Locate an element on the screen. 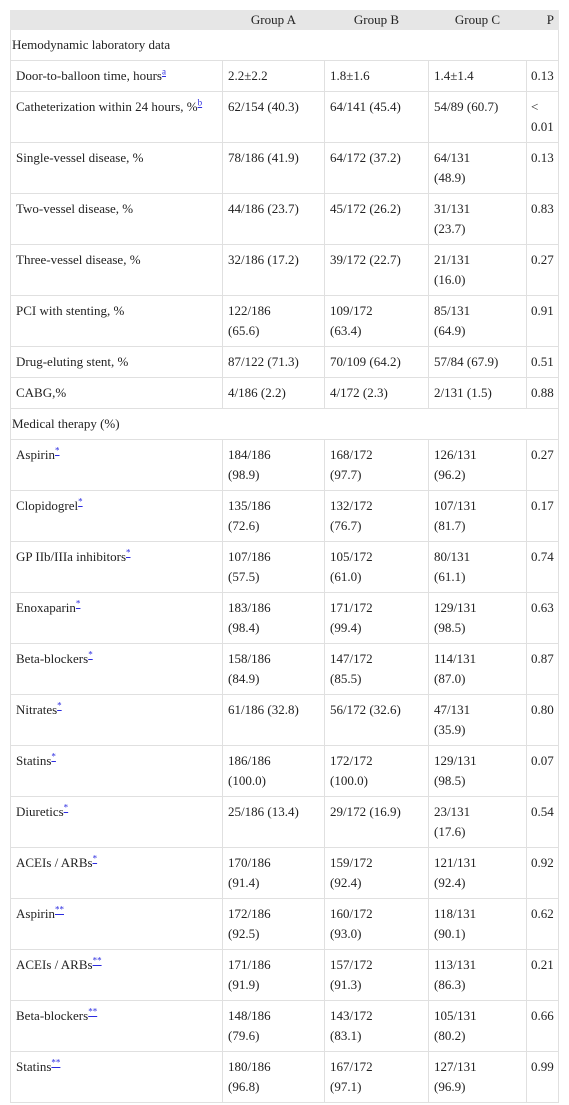 The height and width of the screenshot is (1105, 569). cell: 0.83 is located at coordinates (542, 219).